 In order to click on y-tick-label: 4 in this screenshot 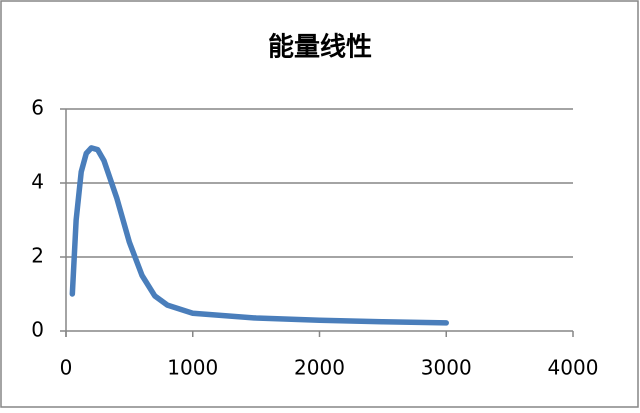, I will do `click(37, 182)`.